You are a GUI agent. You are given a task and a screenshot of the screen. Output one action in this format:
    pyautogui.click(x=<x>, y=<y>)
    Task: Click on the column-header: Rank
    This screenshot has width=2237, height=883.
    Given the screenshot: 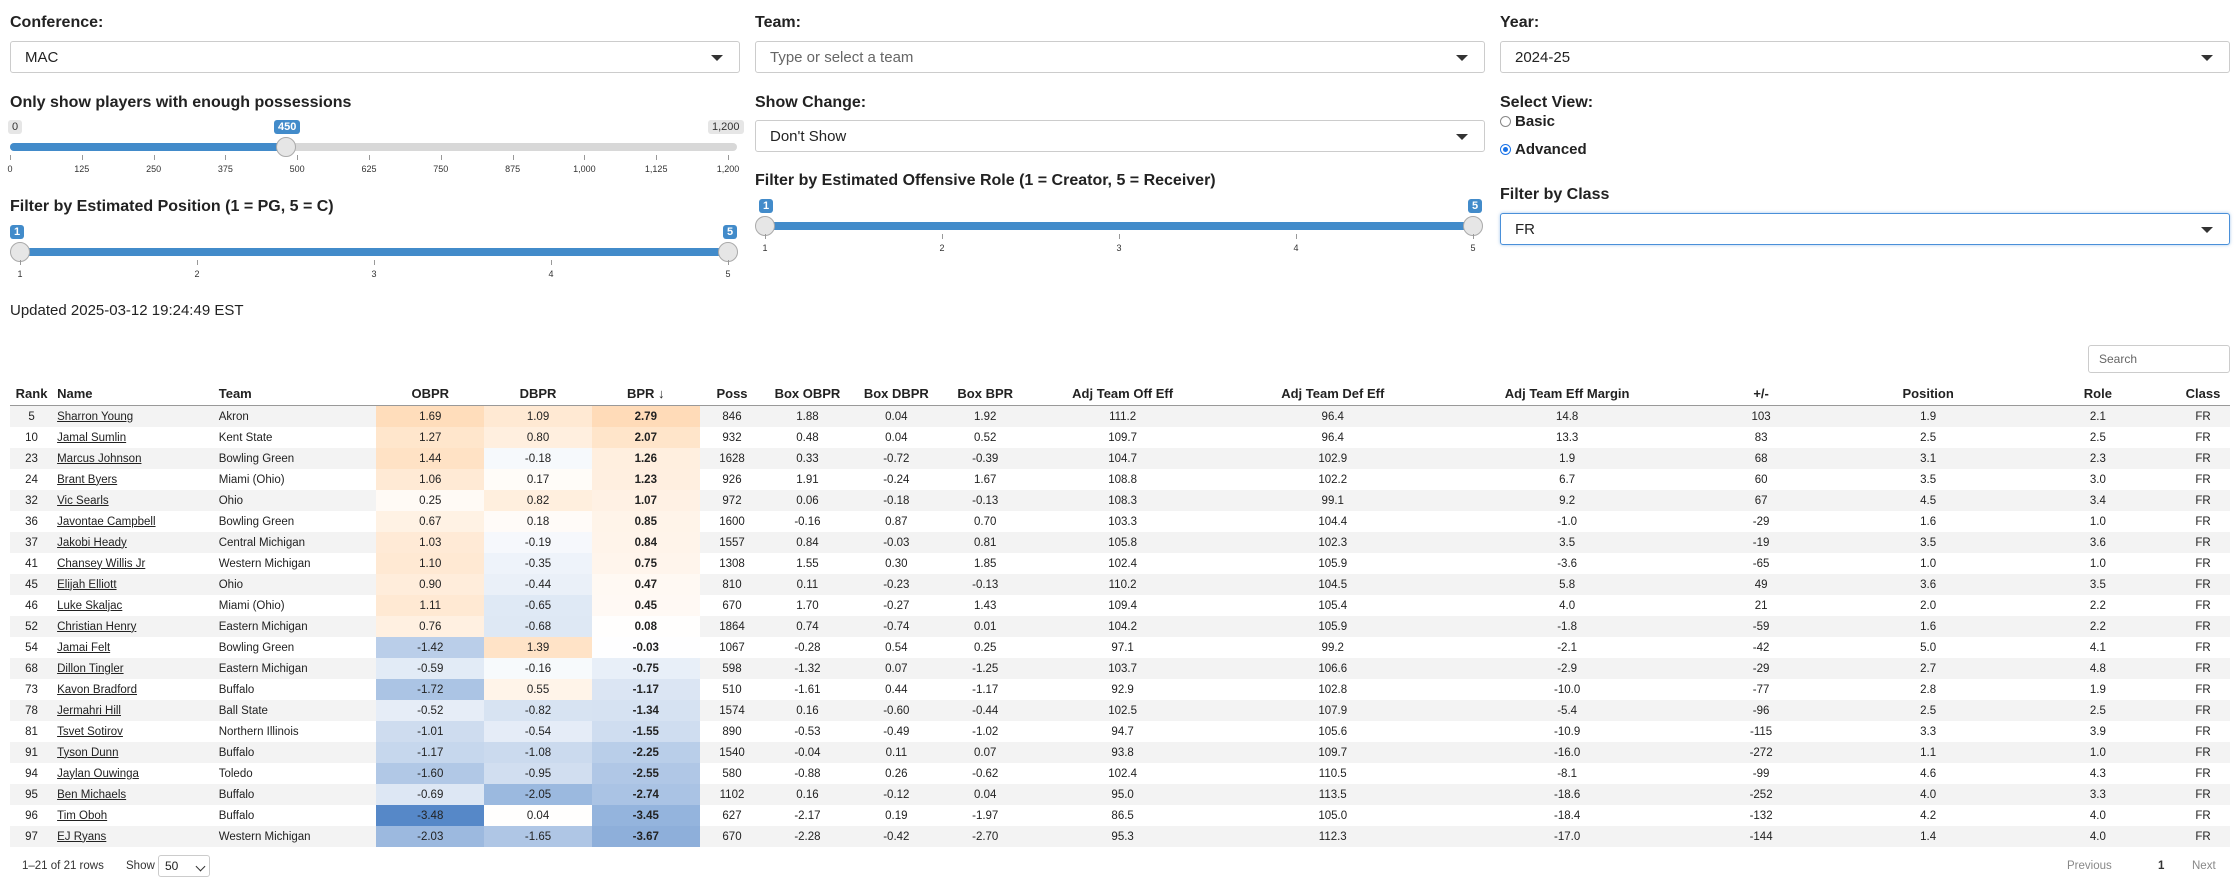 What is the action you would take?
    pyautogui.click(x=32, y=393)
    